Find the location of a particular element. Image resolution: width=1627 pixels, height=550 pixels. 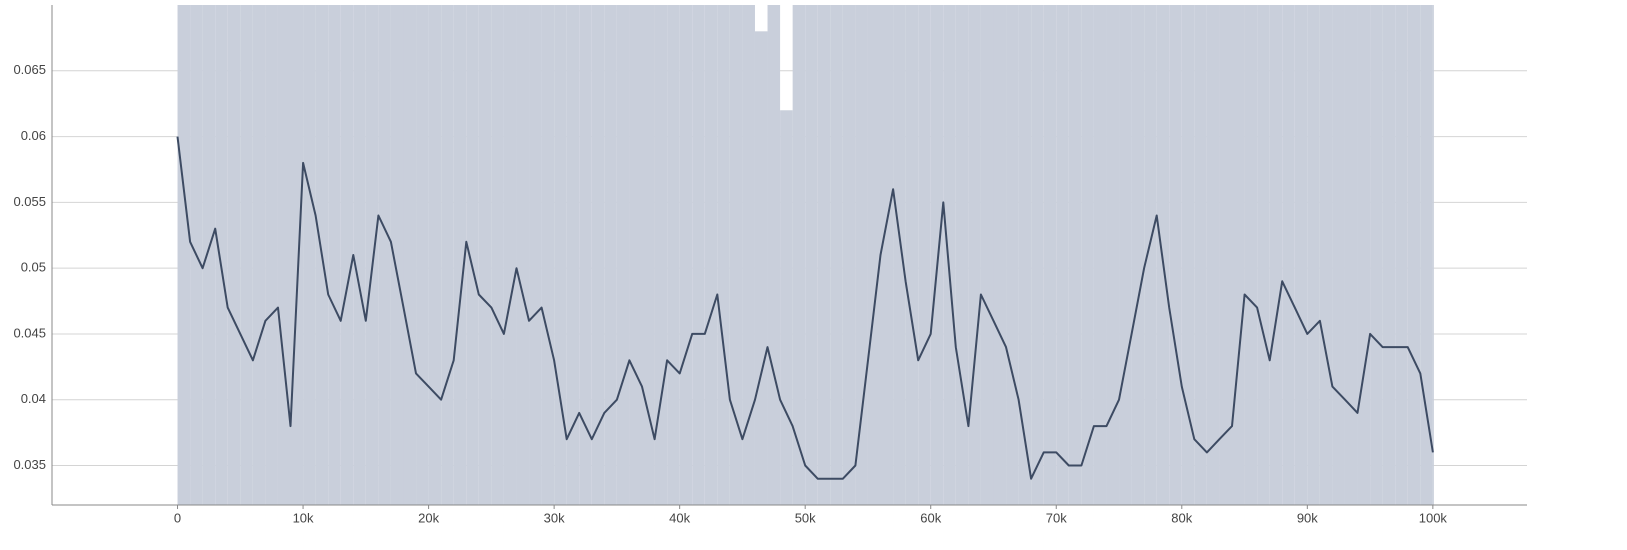

y-tick-label: 0.055 is located at coordinates (29, 201).